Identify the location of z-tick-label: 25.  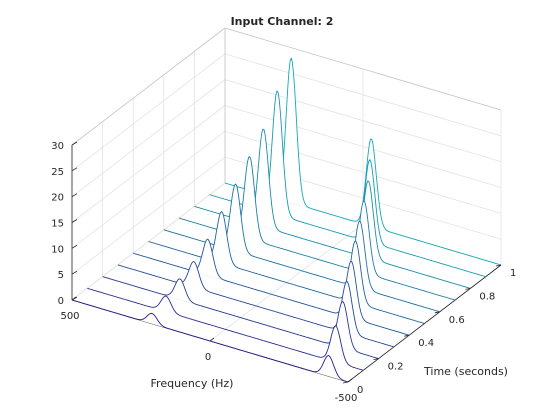
(57, 172).